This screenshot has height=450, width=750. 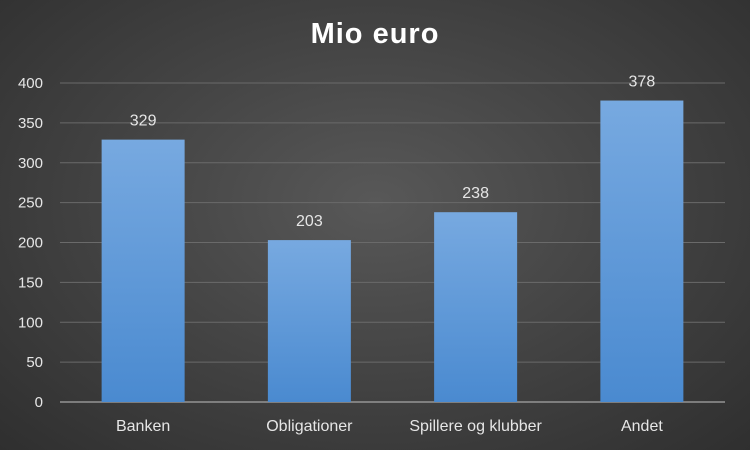 I want to click on y-tick-label: 400, so click(x=30, y=83).